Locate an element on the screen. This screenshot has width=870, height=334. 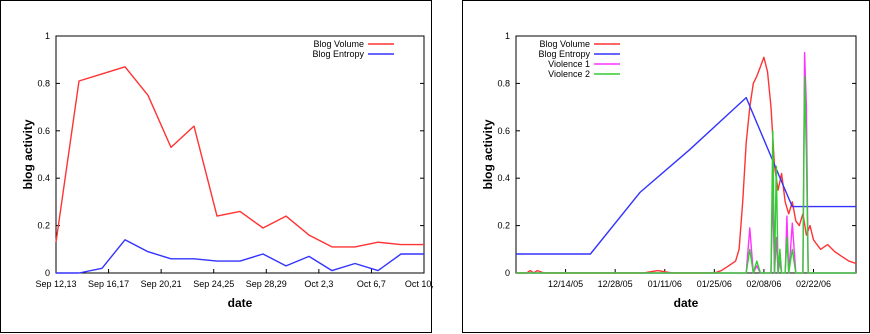
x-tick-label: Sep 12,13 is located at coordinates (55, 284).